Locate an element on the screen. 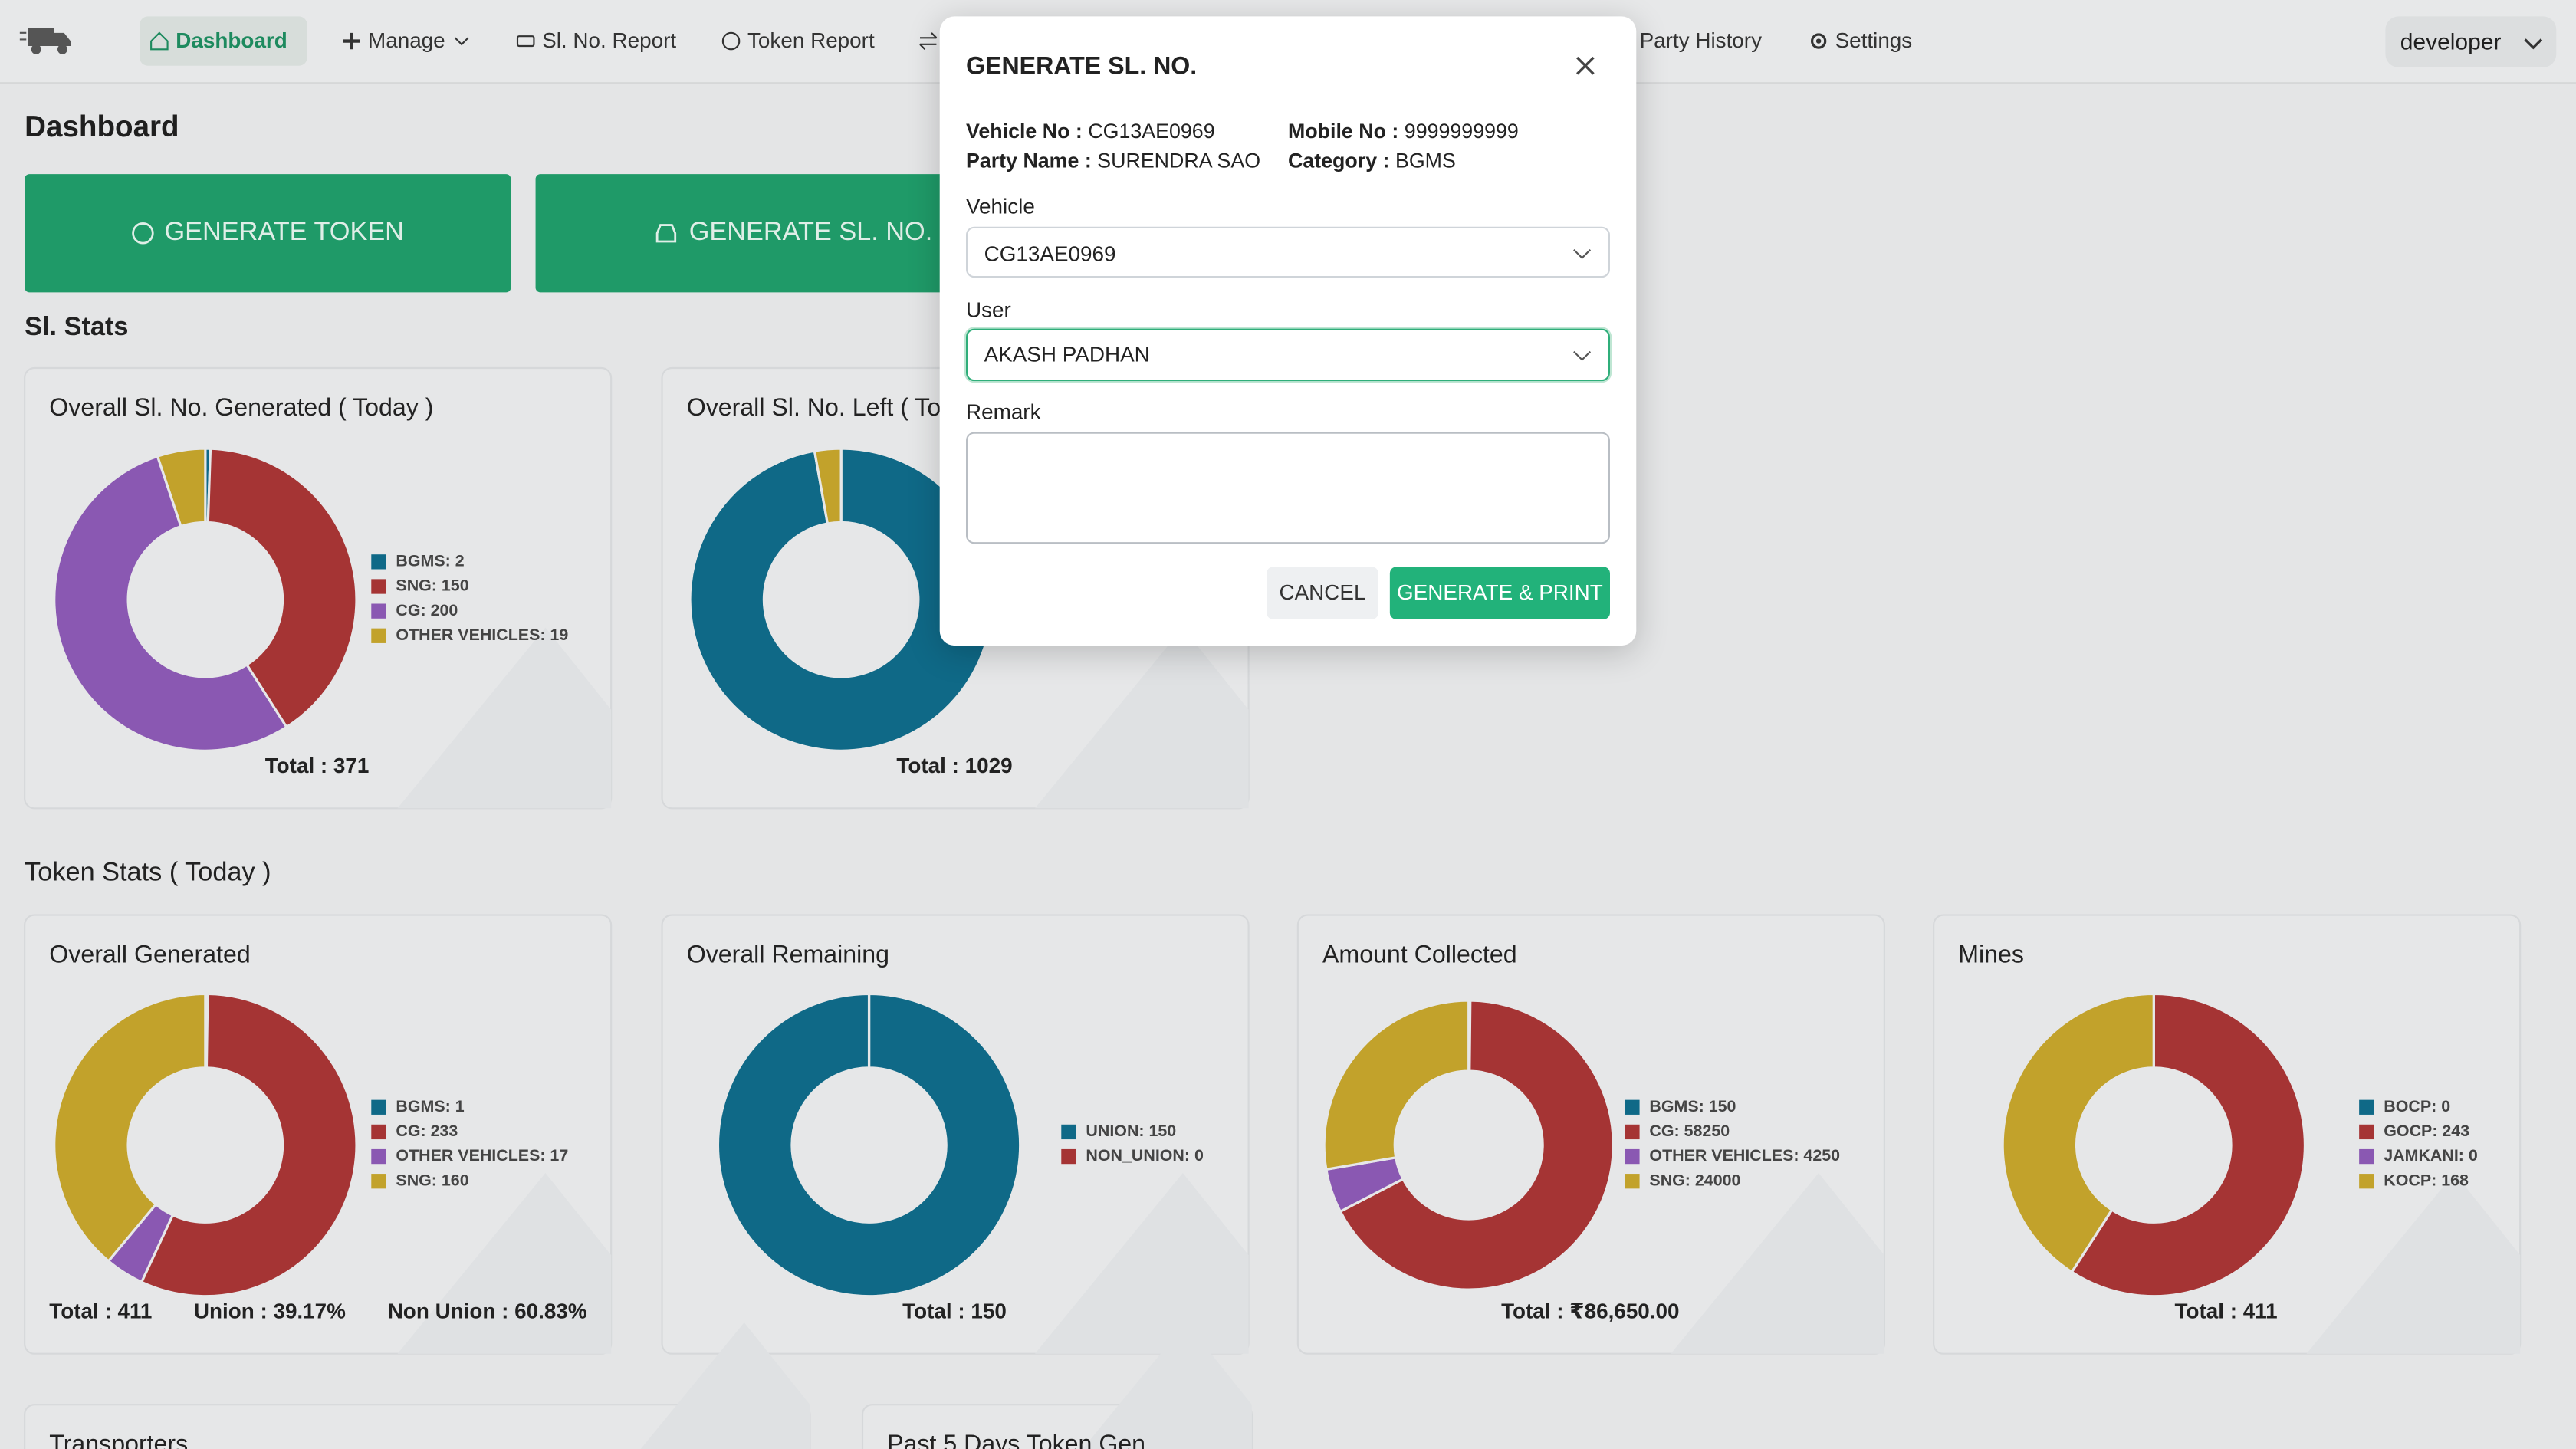 The height and width of the screenshot is (1449, 2576). chart-footer: Non Union : 60.83% is located at coordinates (488, 1311).